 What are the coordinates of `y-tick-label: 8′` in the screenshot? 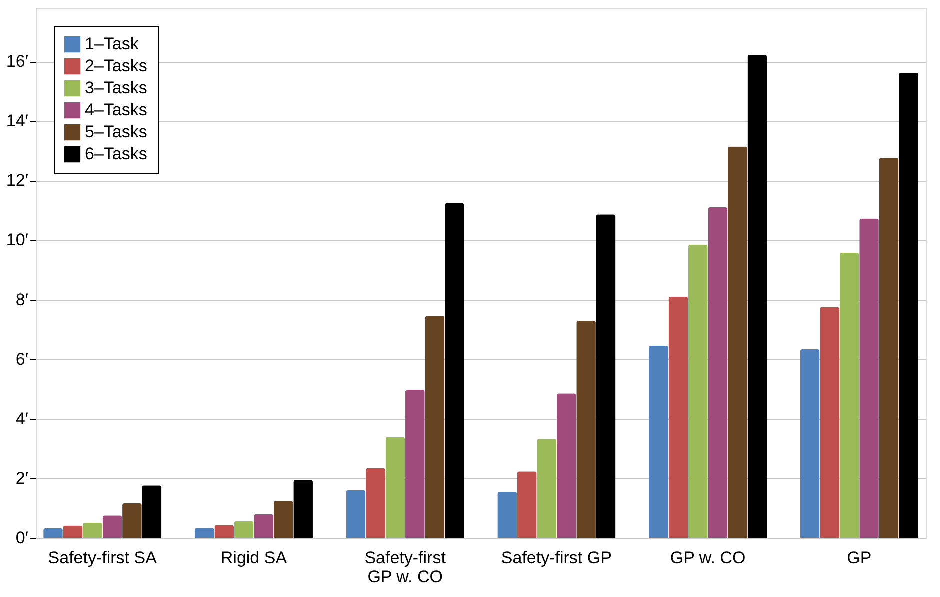 It's located at (22, 300).